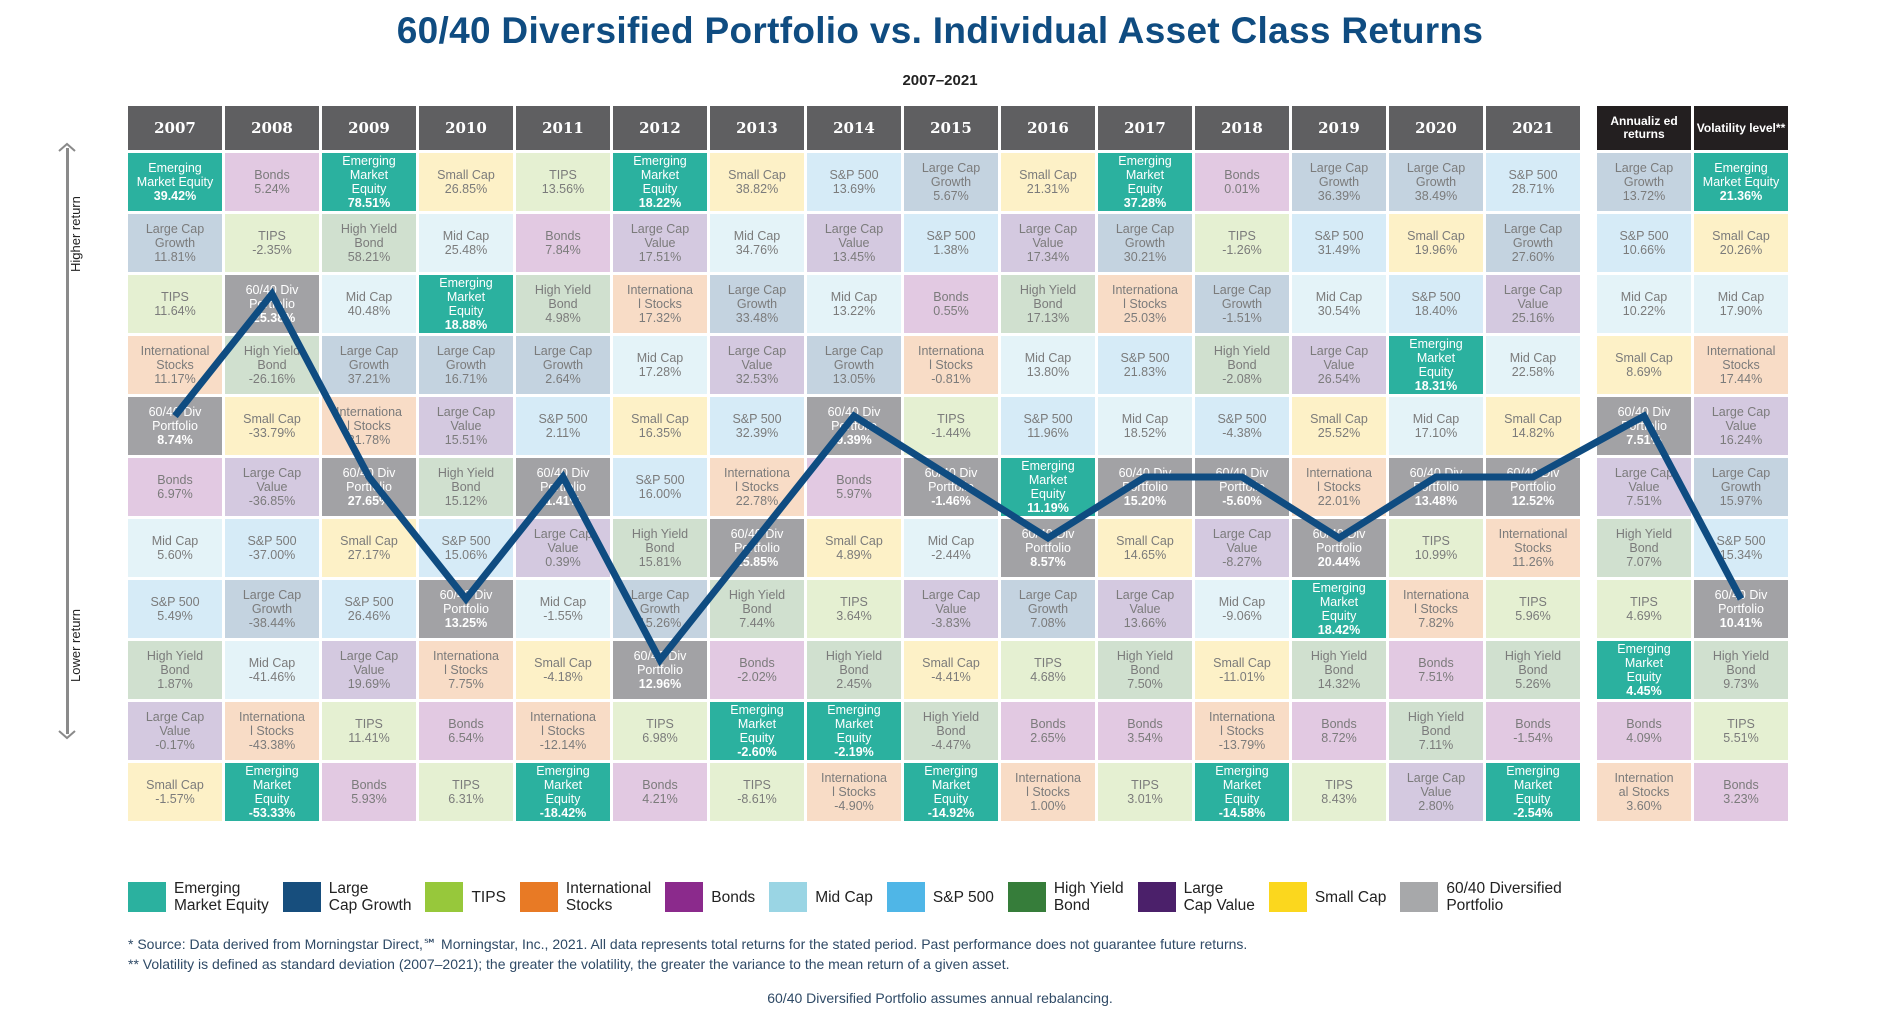  What do you see at coordinates (272, 609) in the screenshot?
I see `asset-name: Growth` at bounding box center [272, 609].